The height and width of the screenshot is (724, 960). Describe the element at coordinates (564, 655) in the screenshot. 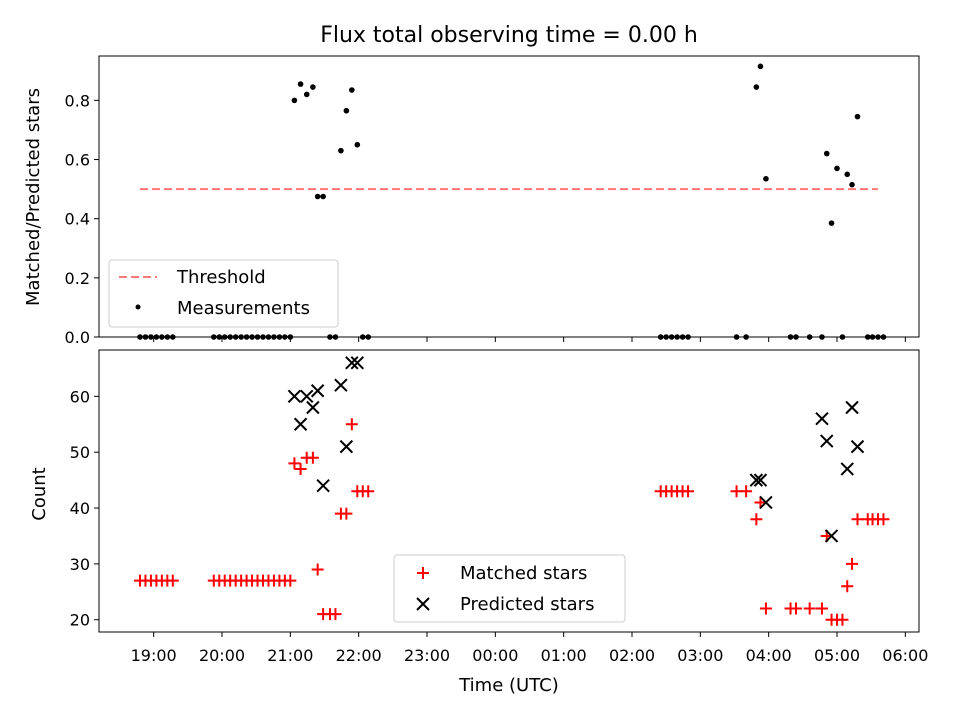

I see `x-tick-label: 01:00` at that location.